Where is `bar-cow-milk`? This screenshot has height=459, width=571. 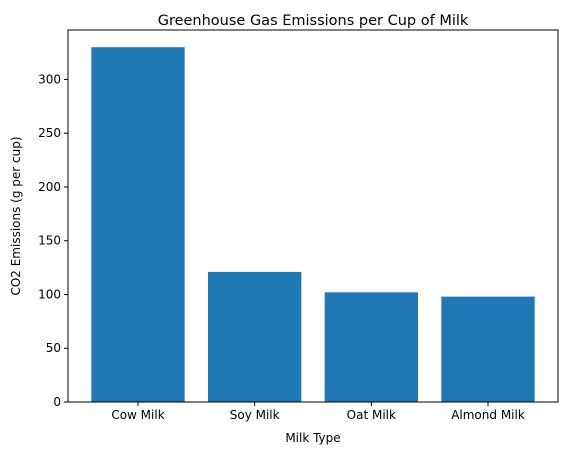 bar-cow-milk is located at coordinates (138, 225).